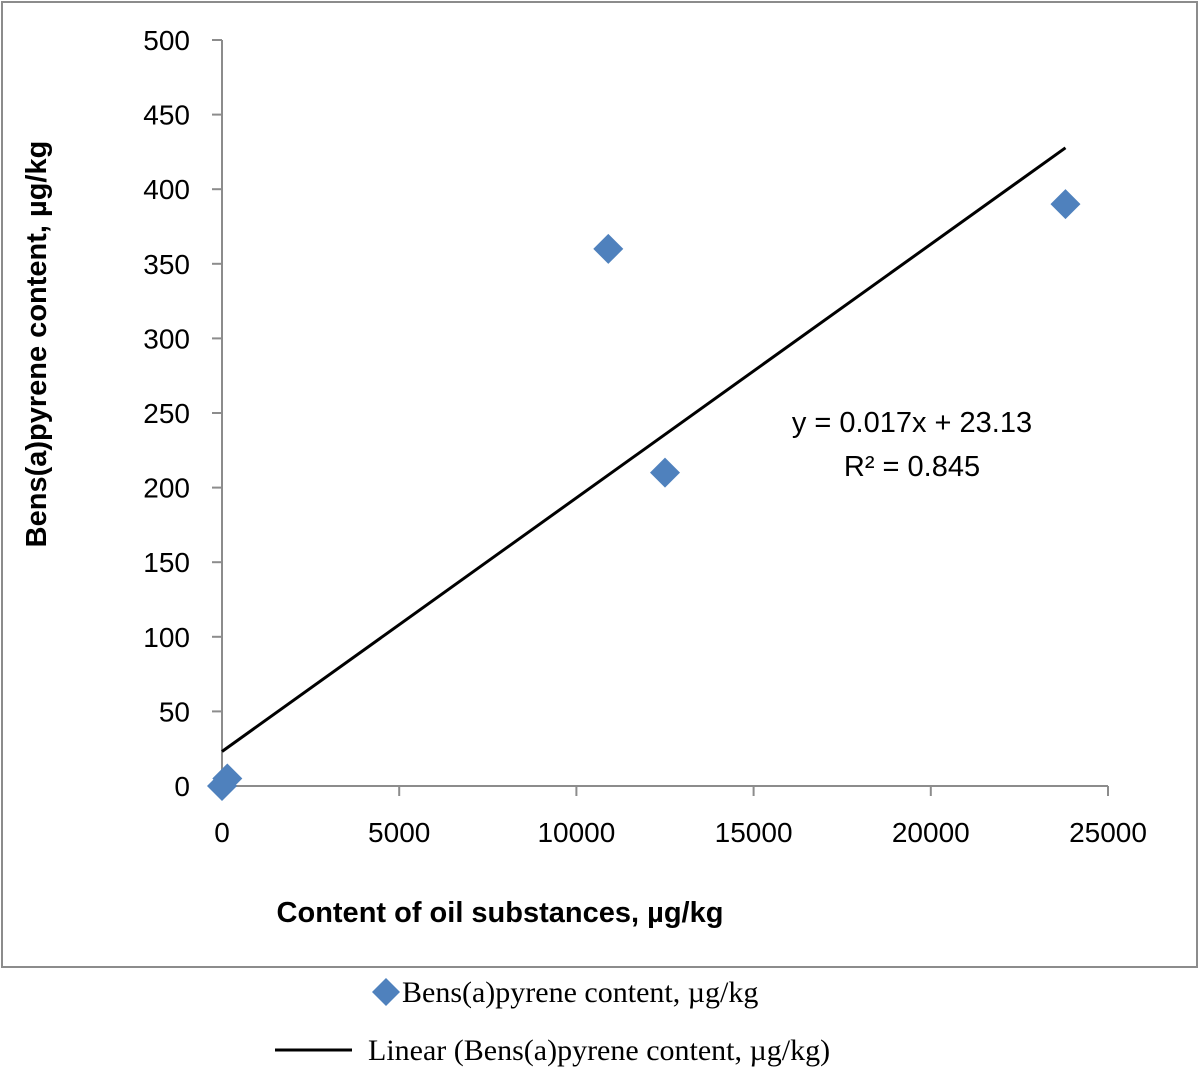 This screenshot has height=1070, width=1200. Describe the element at coordinates (174, 711) in the screenshot. I see `y-tick-label: 50` at that location.